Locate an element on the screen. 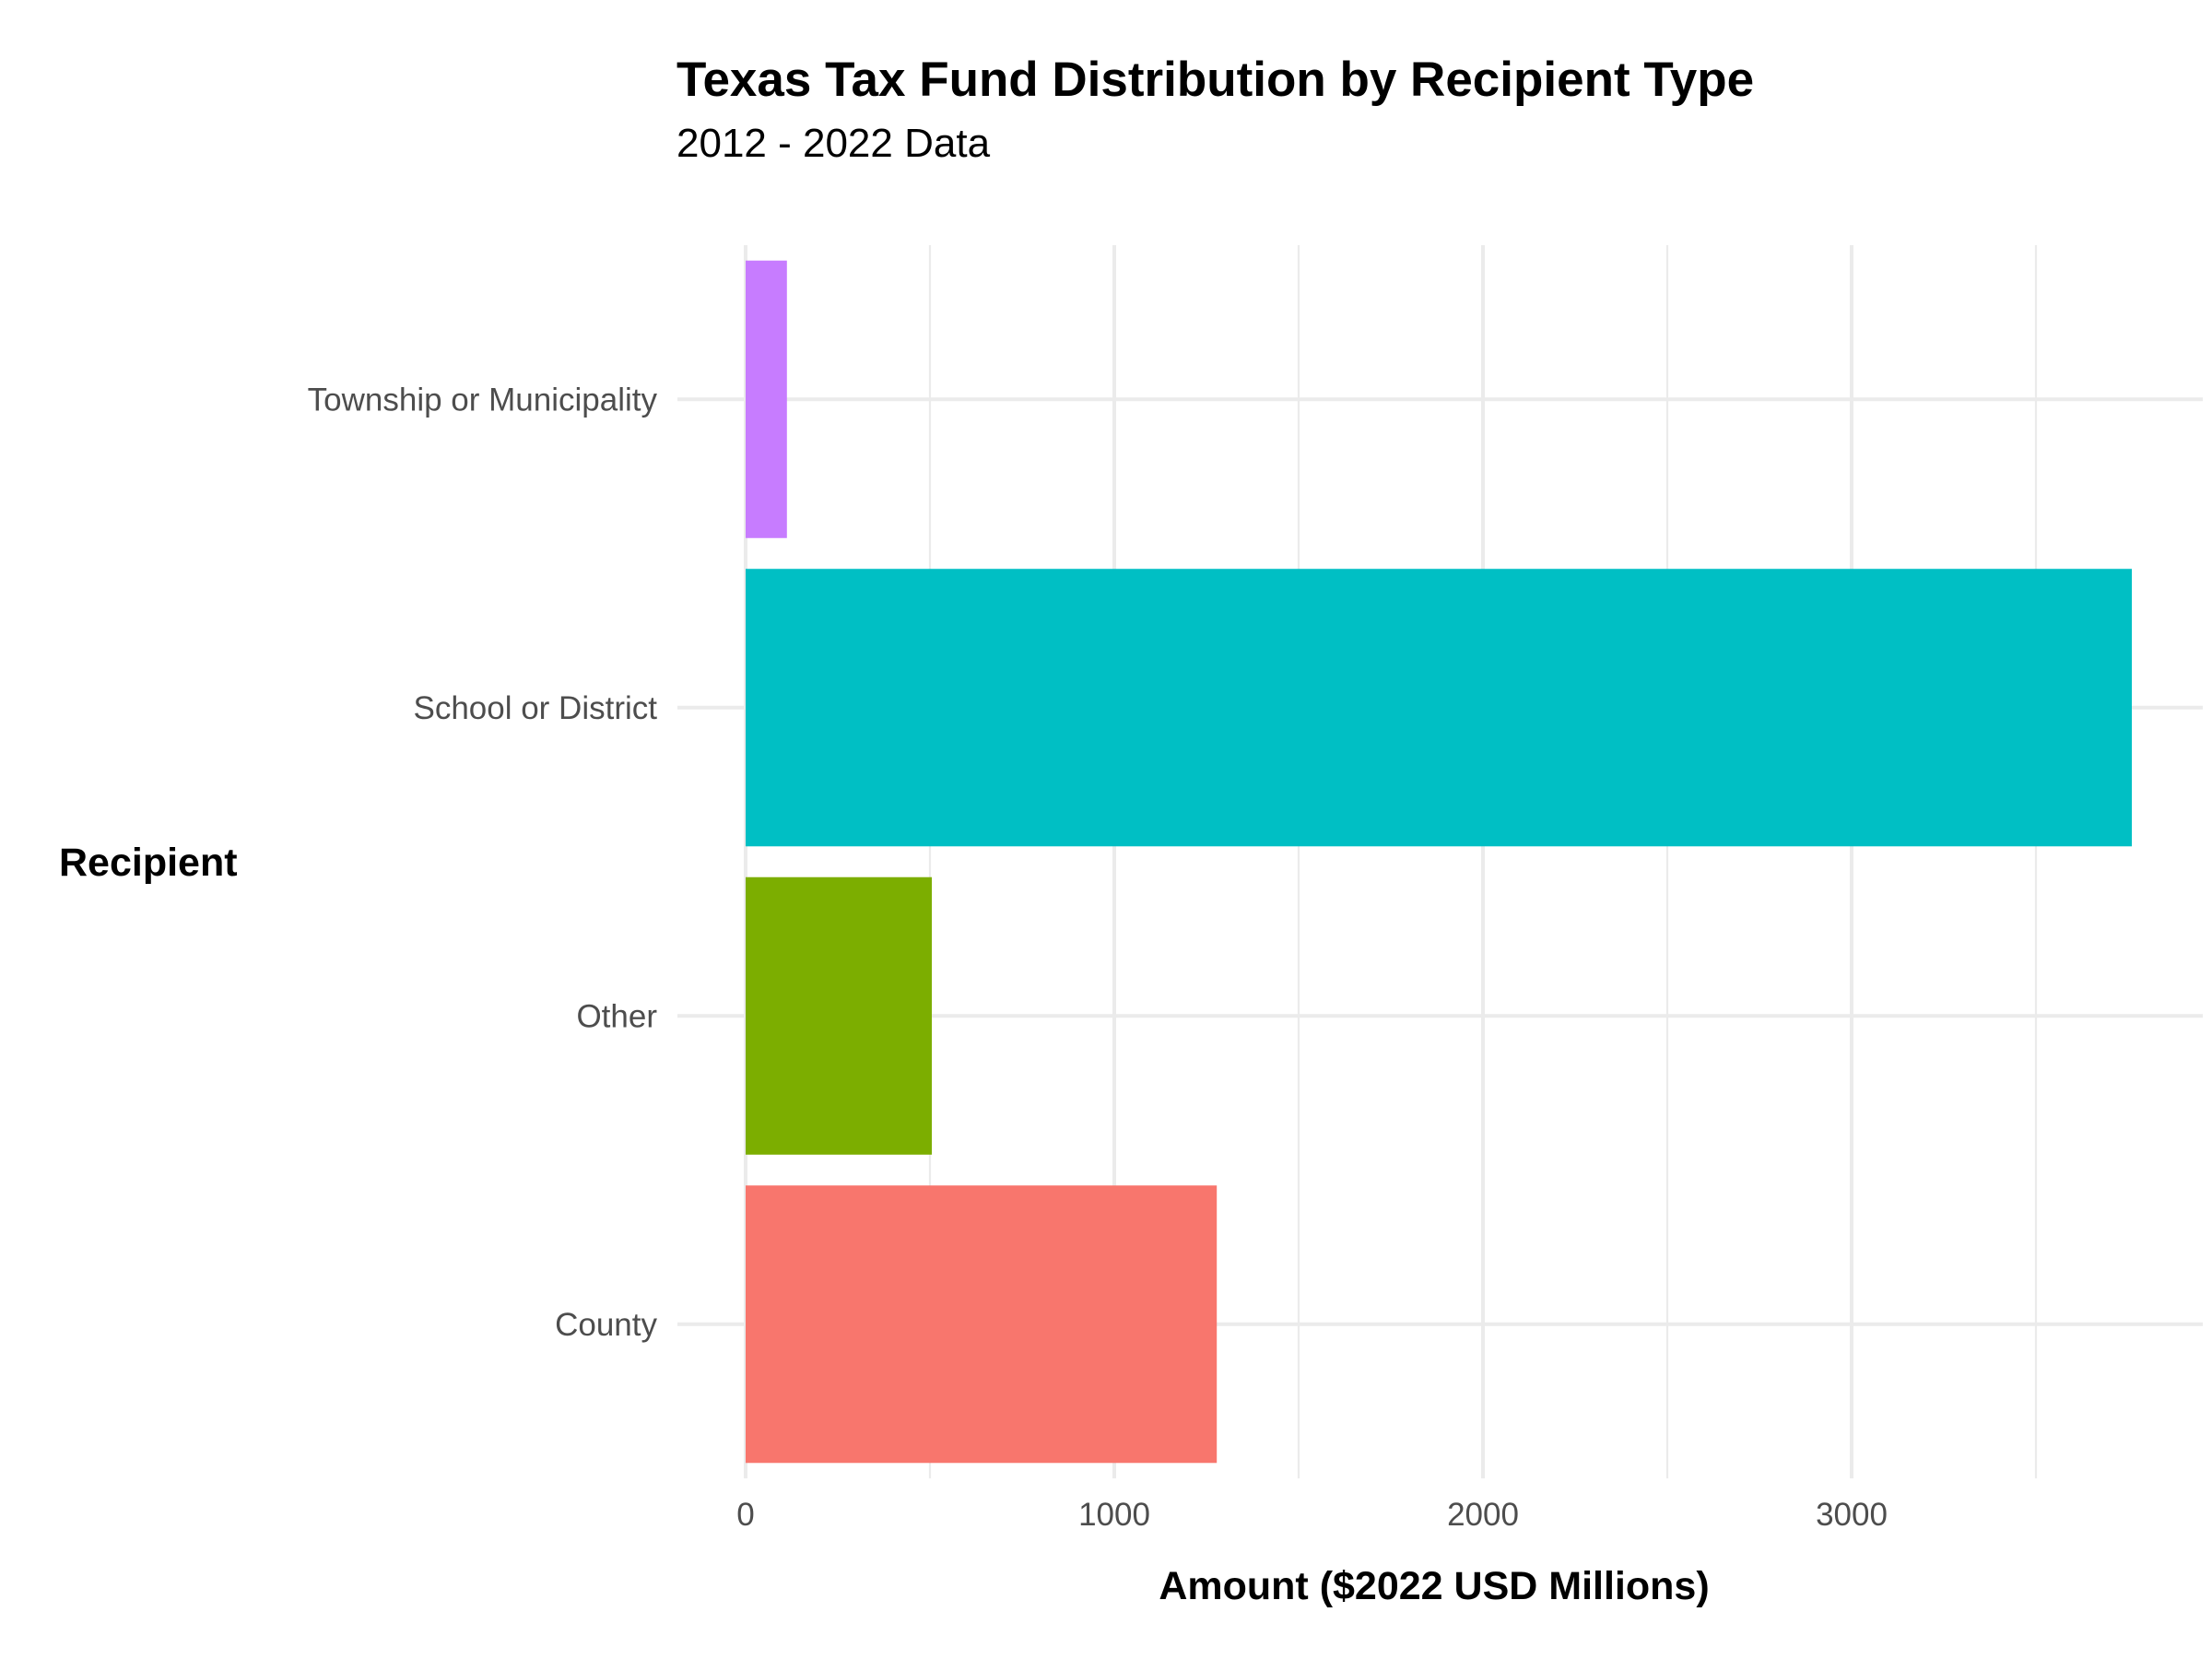 The image size is (2212, 1659). bar-township-or-municipality is located at coordinates (766, 399).